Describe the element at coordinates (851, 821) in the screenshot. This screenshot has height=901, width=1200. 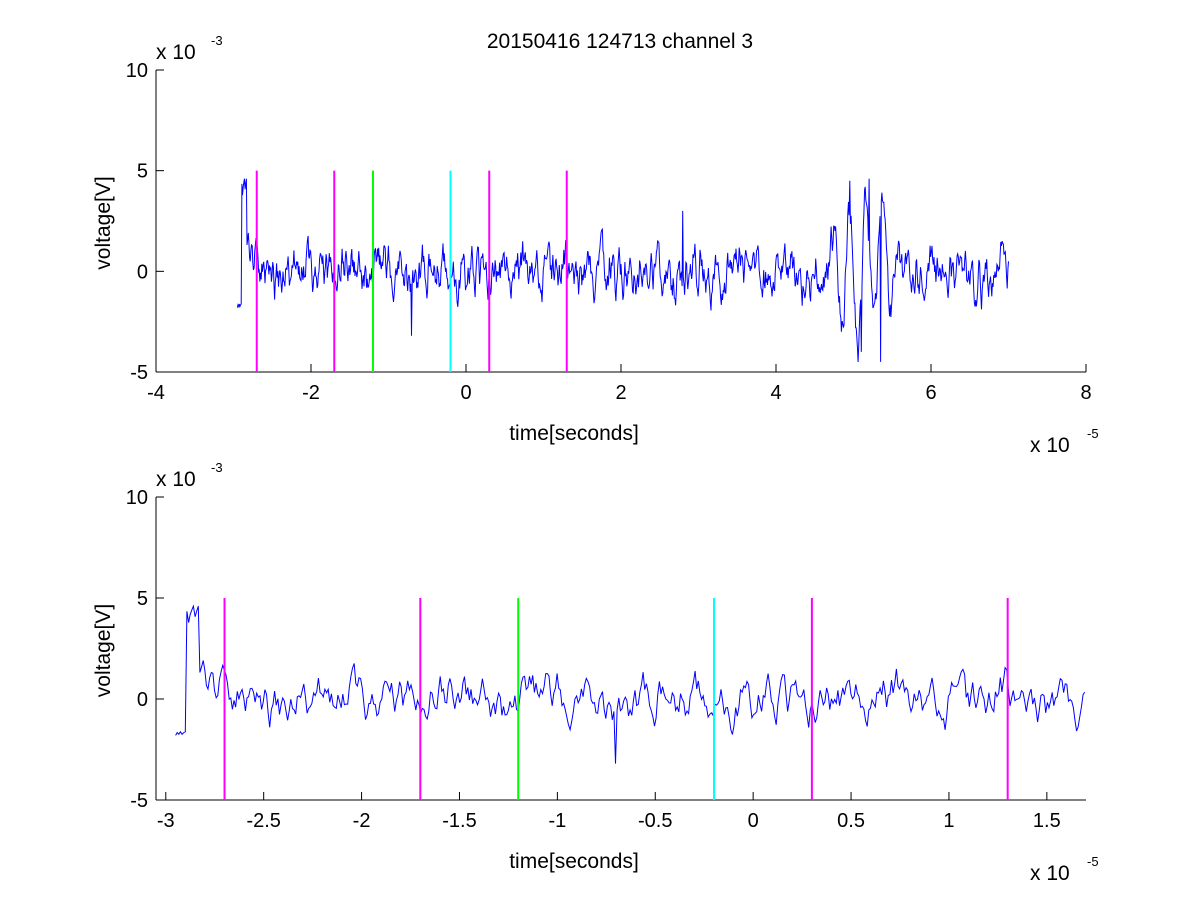
I see `x-tick-label: 0.5` at that location.